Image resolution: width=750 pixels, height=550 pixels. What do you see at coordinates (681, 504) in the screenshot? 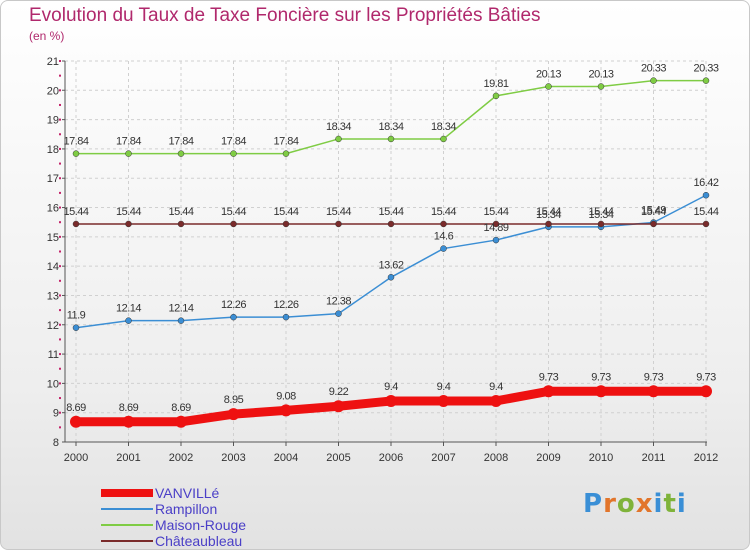
I see `logo-letter: i` at bounding box center [681, 504].